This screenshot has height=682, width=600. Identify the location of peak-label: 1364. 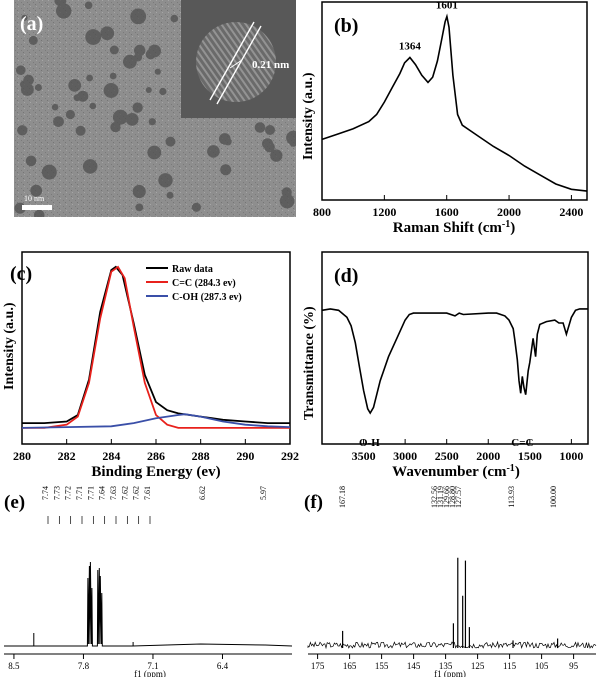
(410, 46).